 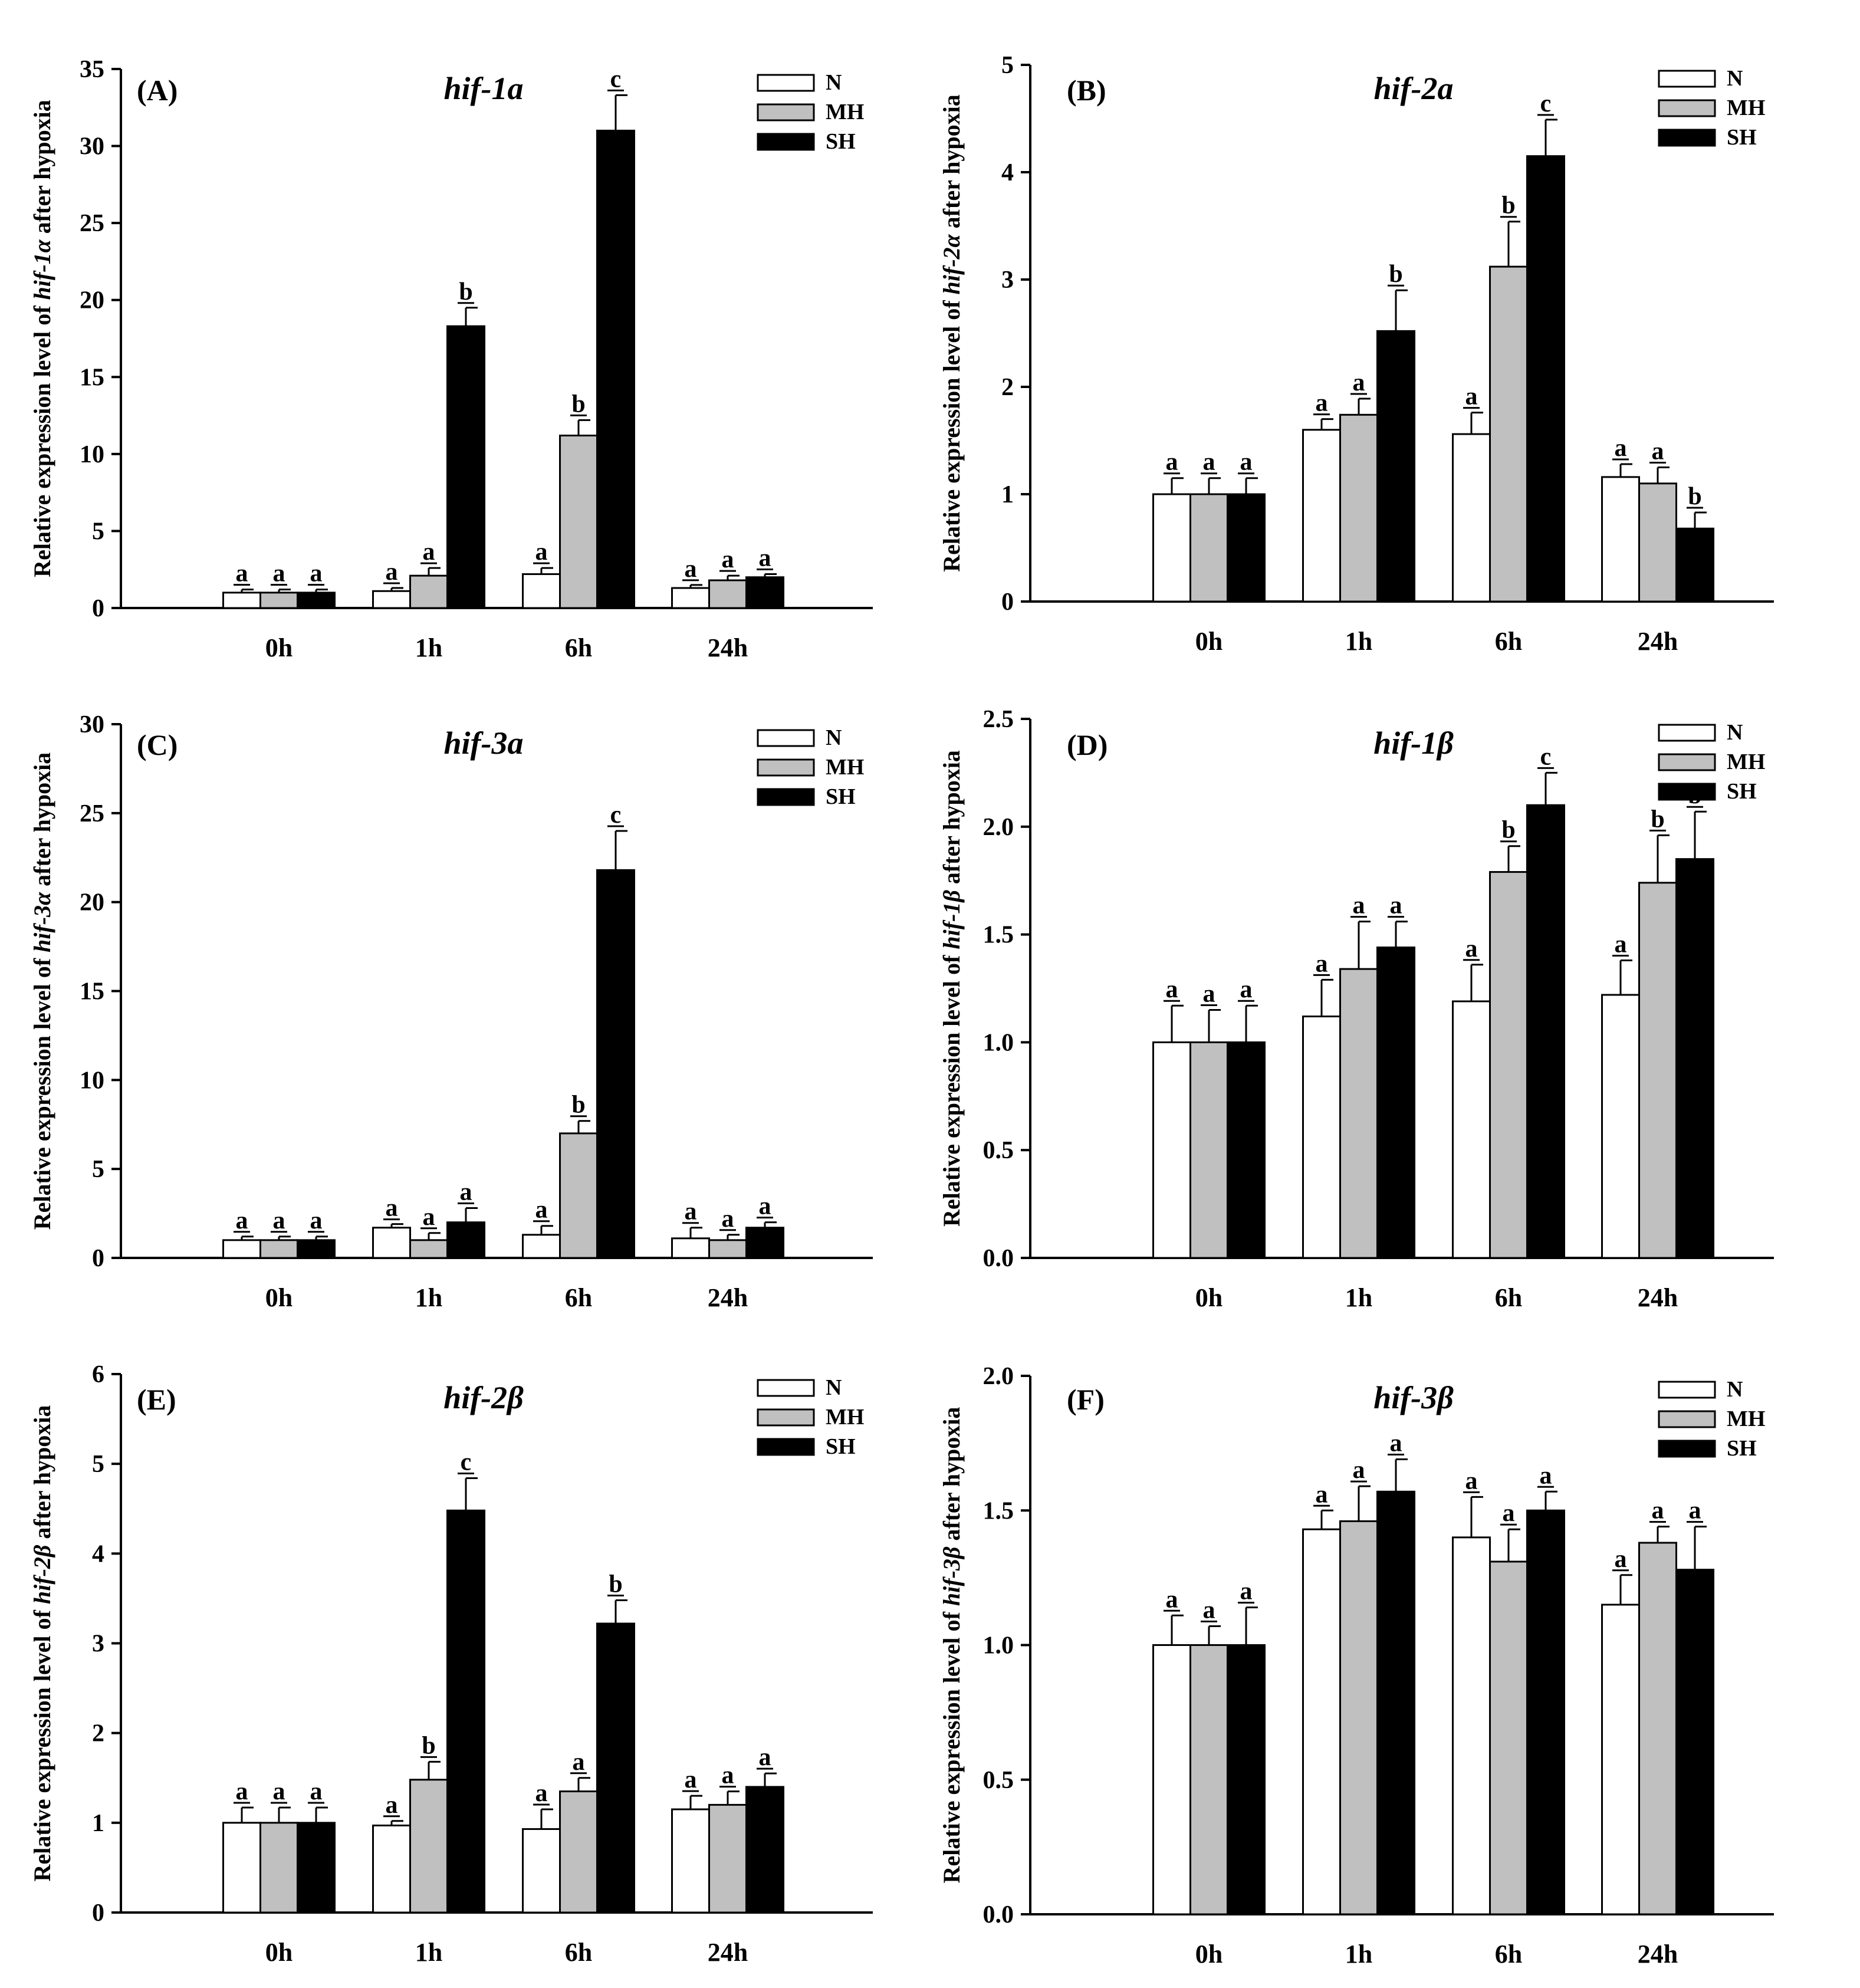 What do you see at coordinates (42, 1575) in the screenshot?
I see `y-axis-title-gene: hif-2β` at bounding box center [42, 1575].